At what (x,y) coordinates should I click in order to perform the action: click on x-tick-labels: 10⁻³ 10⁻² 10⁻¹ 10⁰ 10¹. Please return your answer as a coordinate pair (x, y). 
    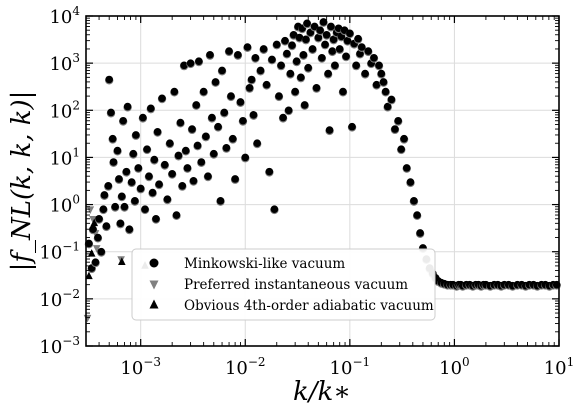
    Looking at the image, I should click on (347, 367).